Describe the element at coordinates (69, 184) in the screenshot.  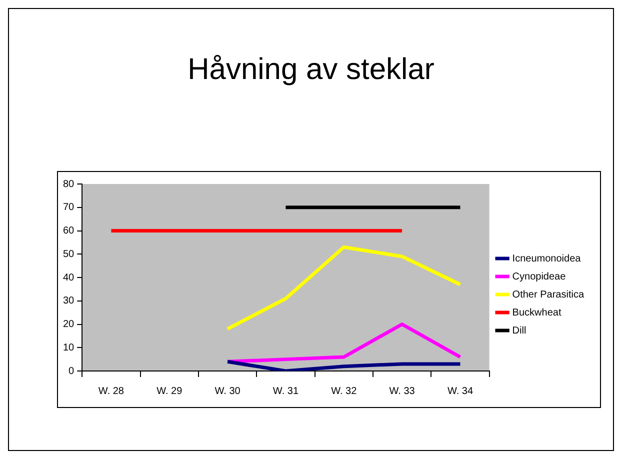
I see `y-tick-label: 80` at that location.